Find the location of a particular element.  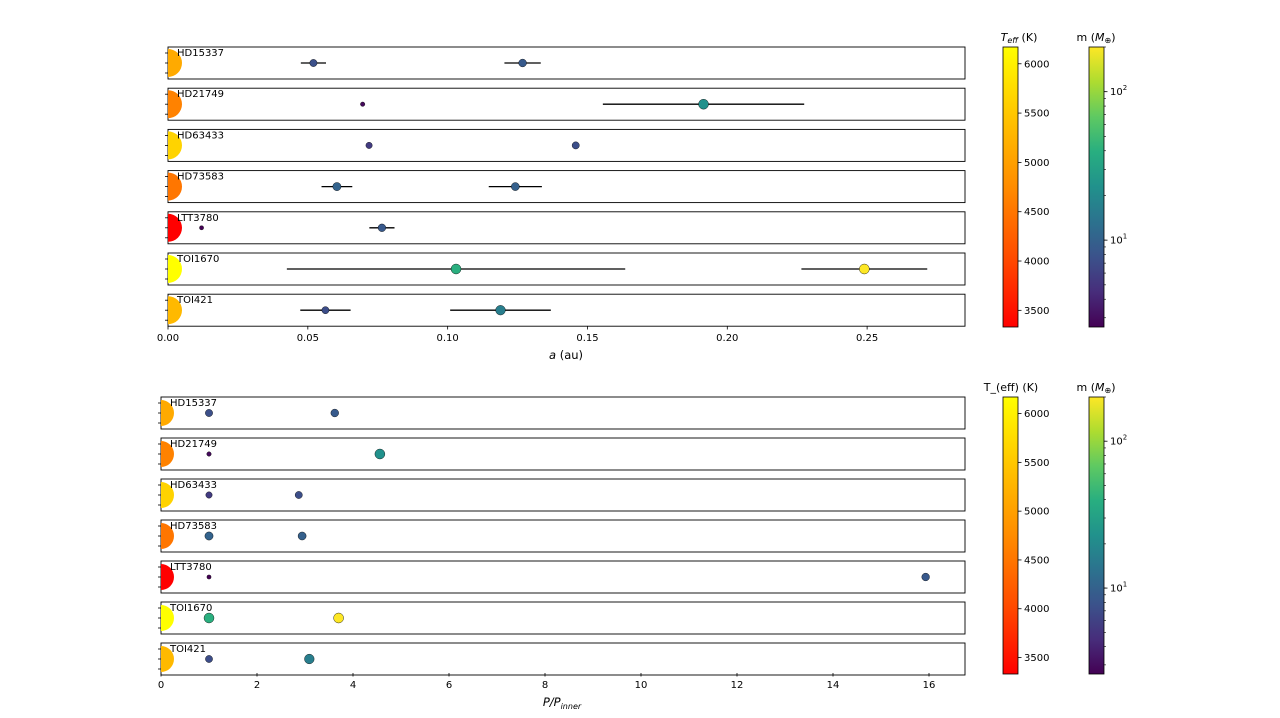

x-tick-label: 14 is located at coordinates (833, 685).